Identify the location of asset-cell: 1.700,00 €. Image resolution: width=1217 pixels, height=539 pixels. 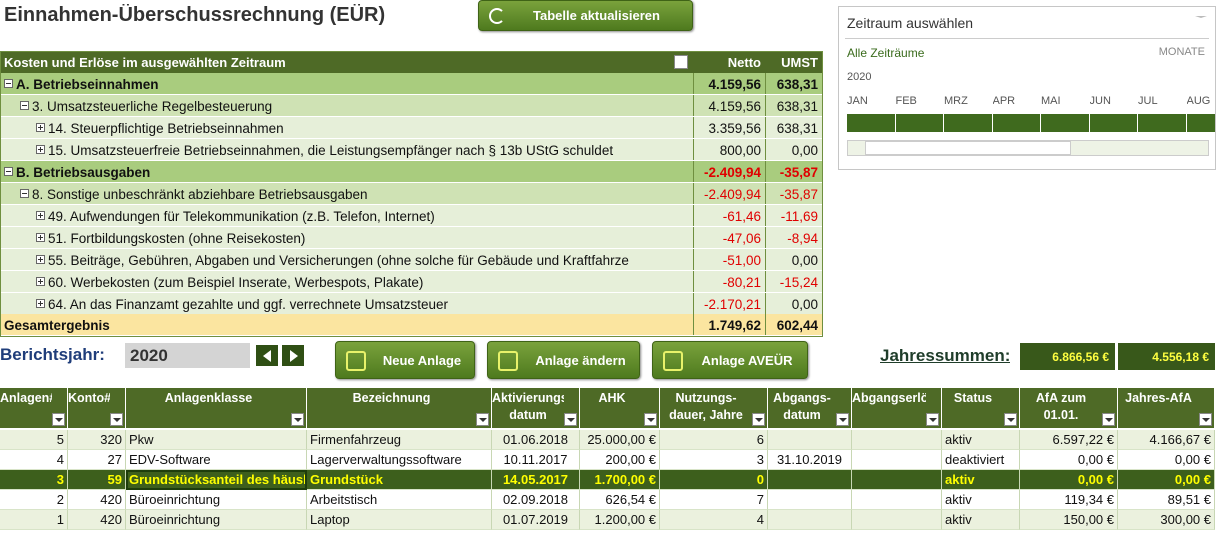
(620, 480).